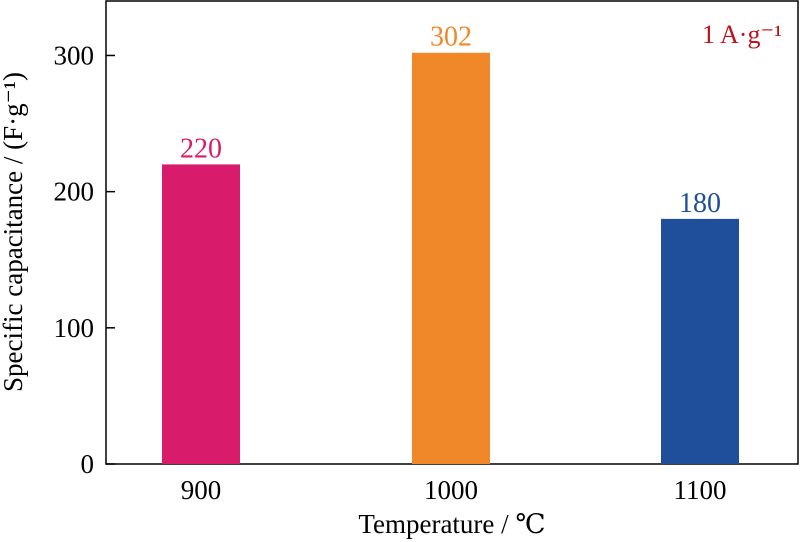 This screenshot has height=542, width=800. Describe the element at coordinates (700, 490) in the screenshot. I see `x-tick-label: 1100` at that location.